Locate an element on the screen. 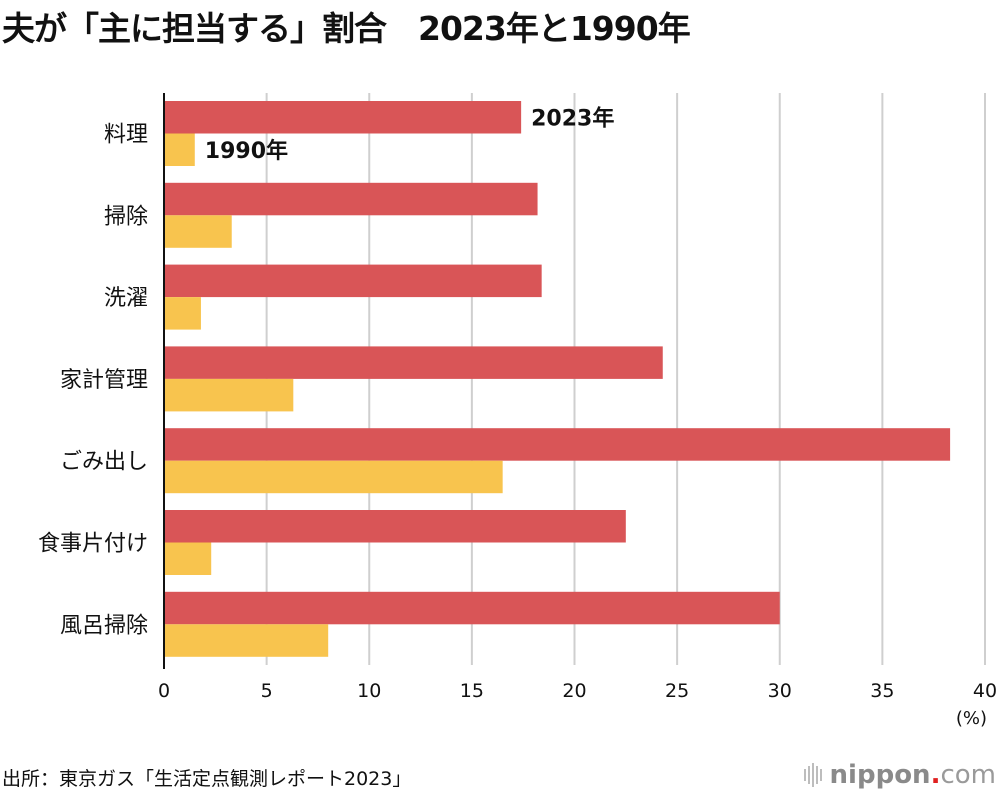  category-label: 料理 is located at coordinates (126, 135).